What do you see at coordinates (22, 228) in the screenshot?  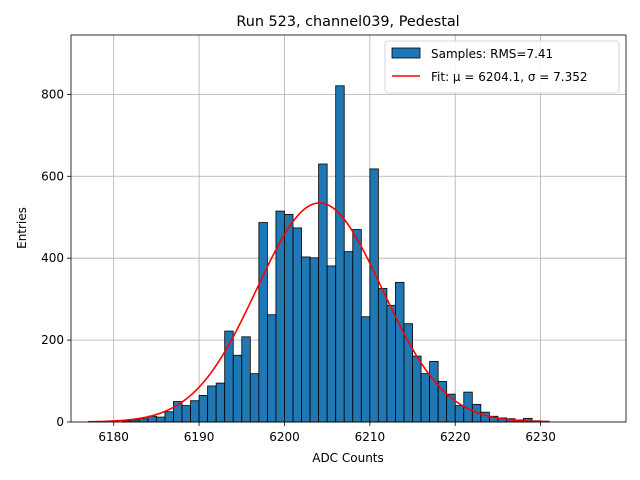 I see `y-axis-label: Entries` at bounding box center [22, 228].